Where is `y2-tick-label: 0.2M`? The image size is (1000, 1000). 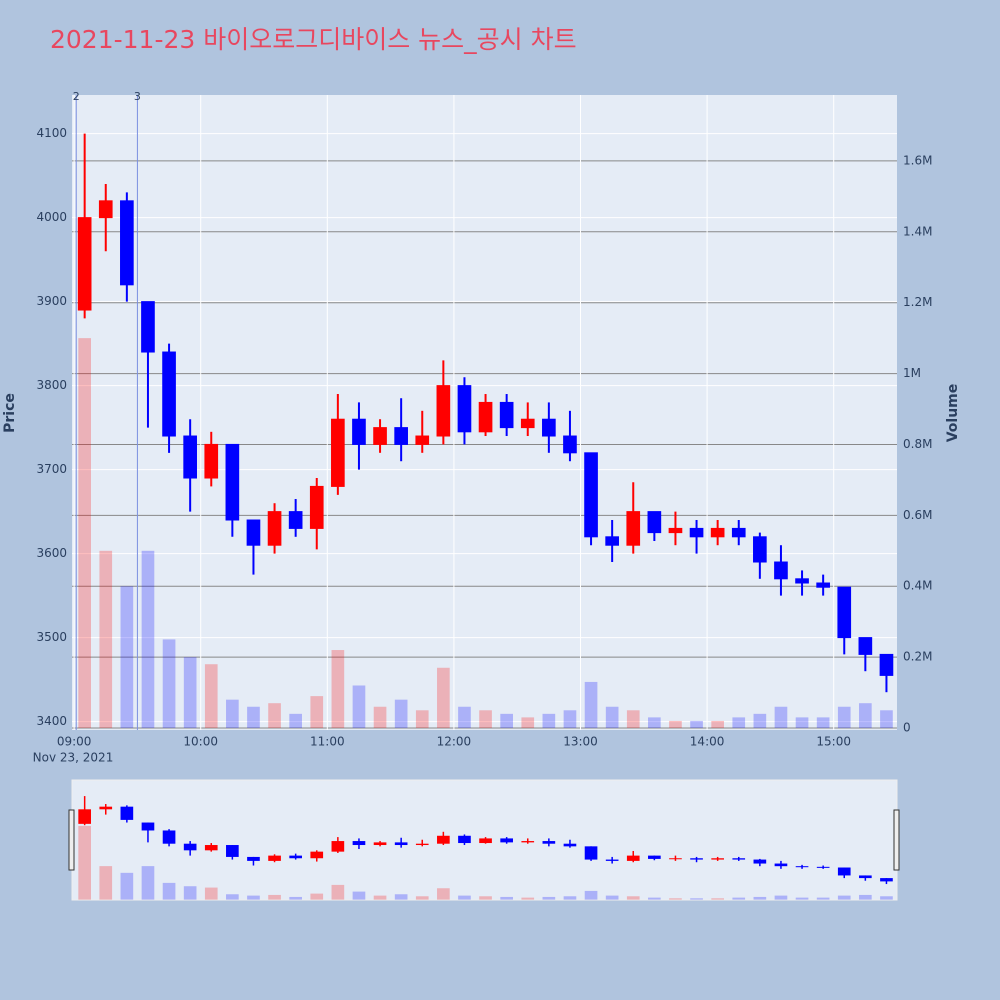
y2-tick-label: 0.2M is located at coordinates (917, 657).